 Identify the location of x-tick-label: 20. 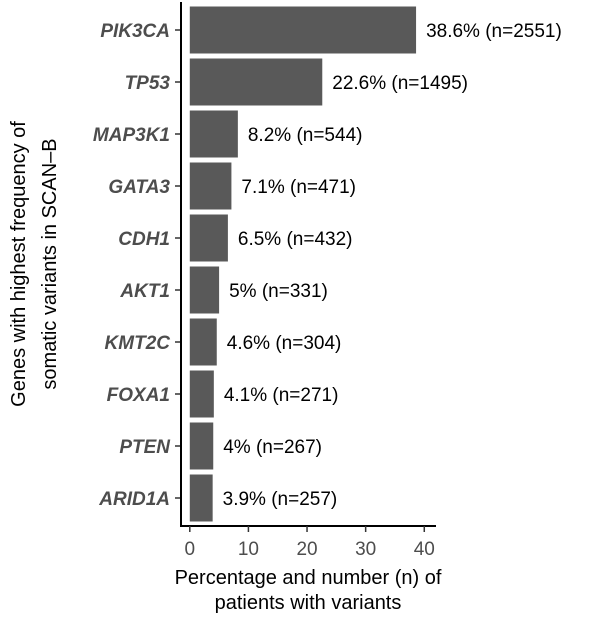
(306, 549).